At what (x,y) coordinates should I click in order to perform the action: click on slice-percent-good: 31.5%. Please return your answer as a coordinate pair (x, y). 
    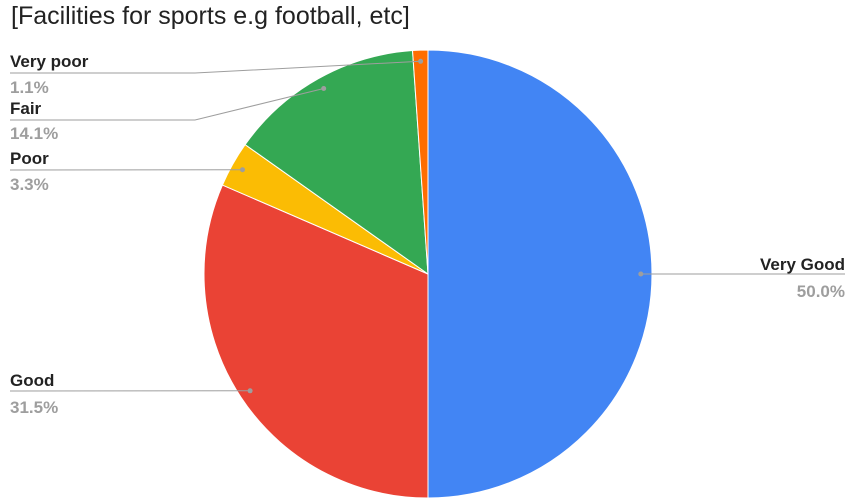
    Looking at the image, I should click on (34, 407).